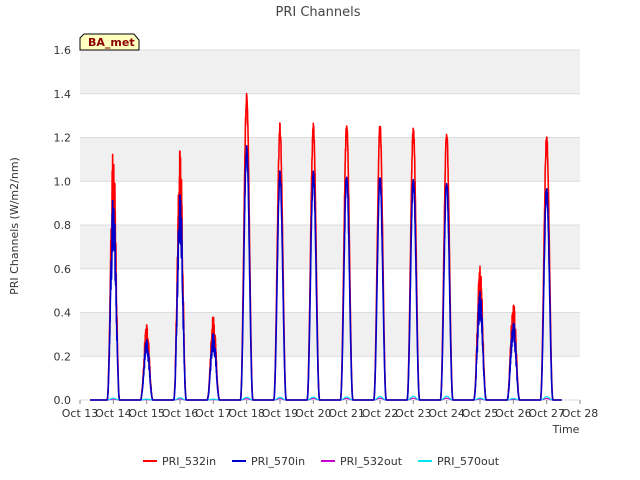  What do you see at coordinates (468, 461) in the screenshot?
I see `legend-label: PRI_570out` at bounding box center [468, 461].